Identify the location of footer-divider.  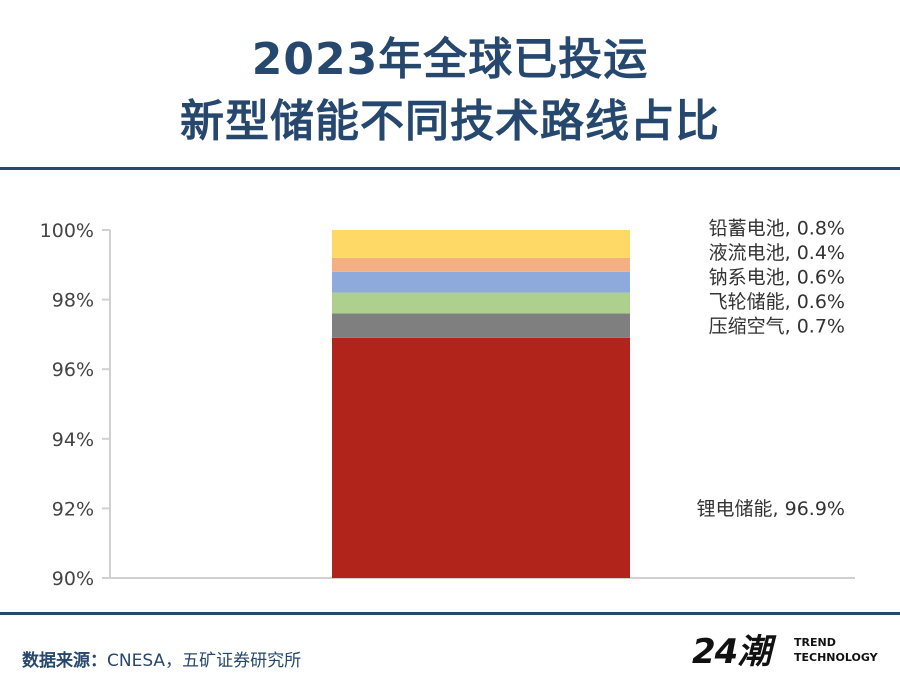
(450, 613).